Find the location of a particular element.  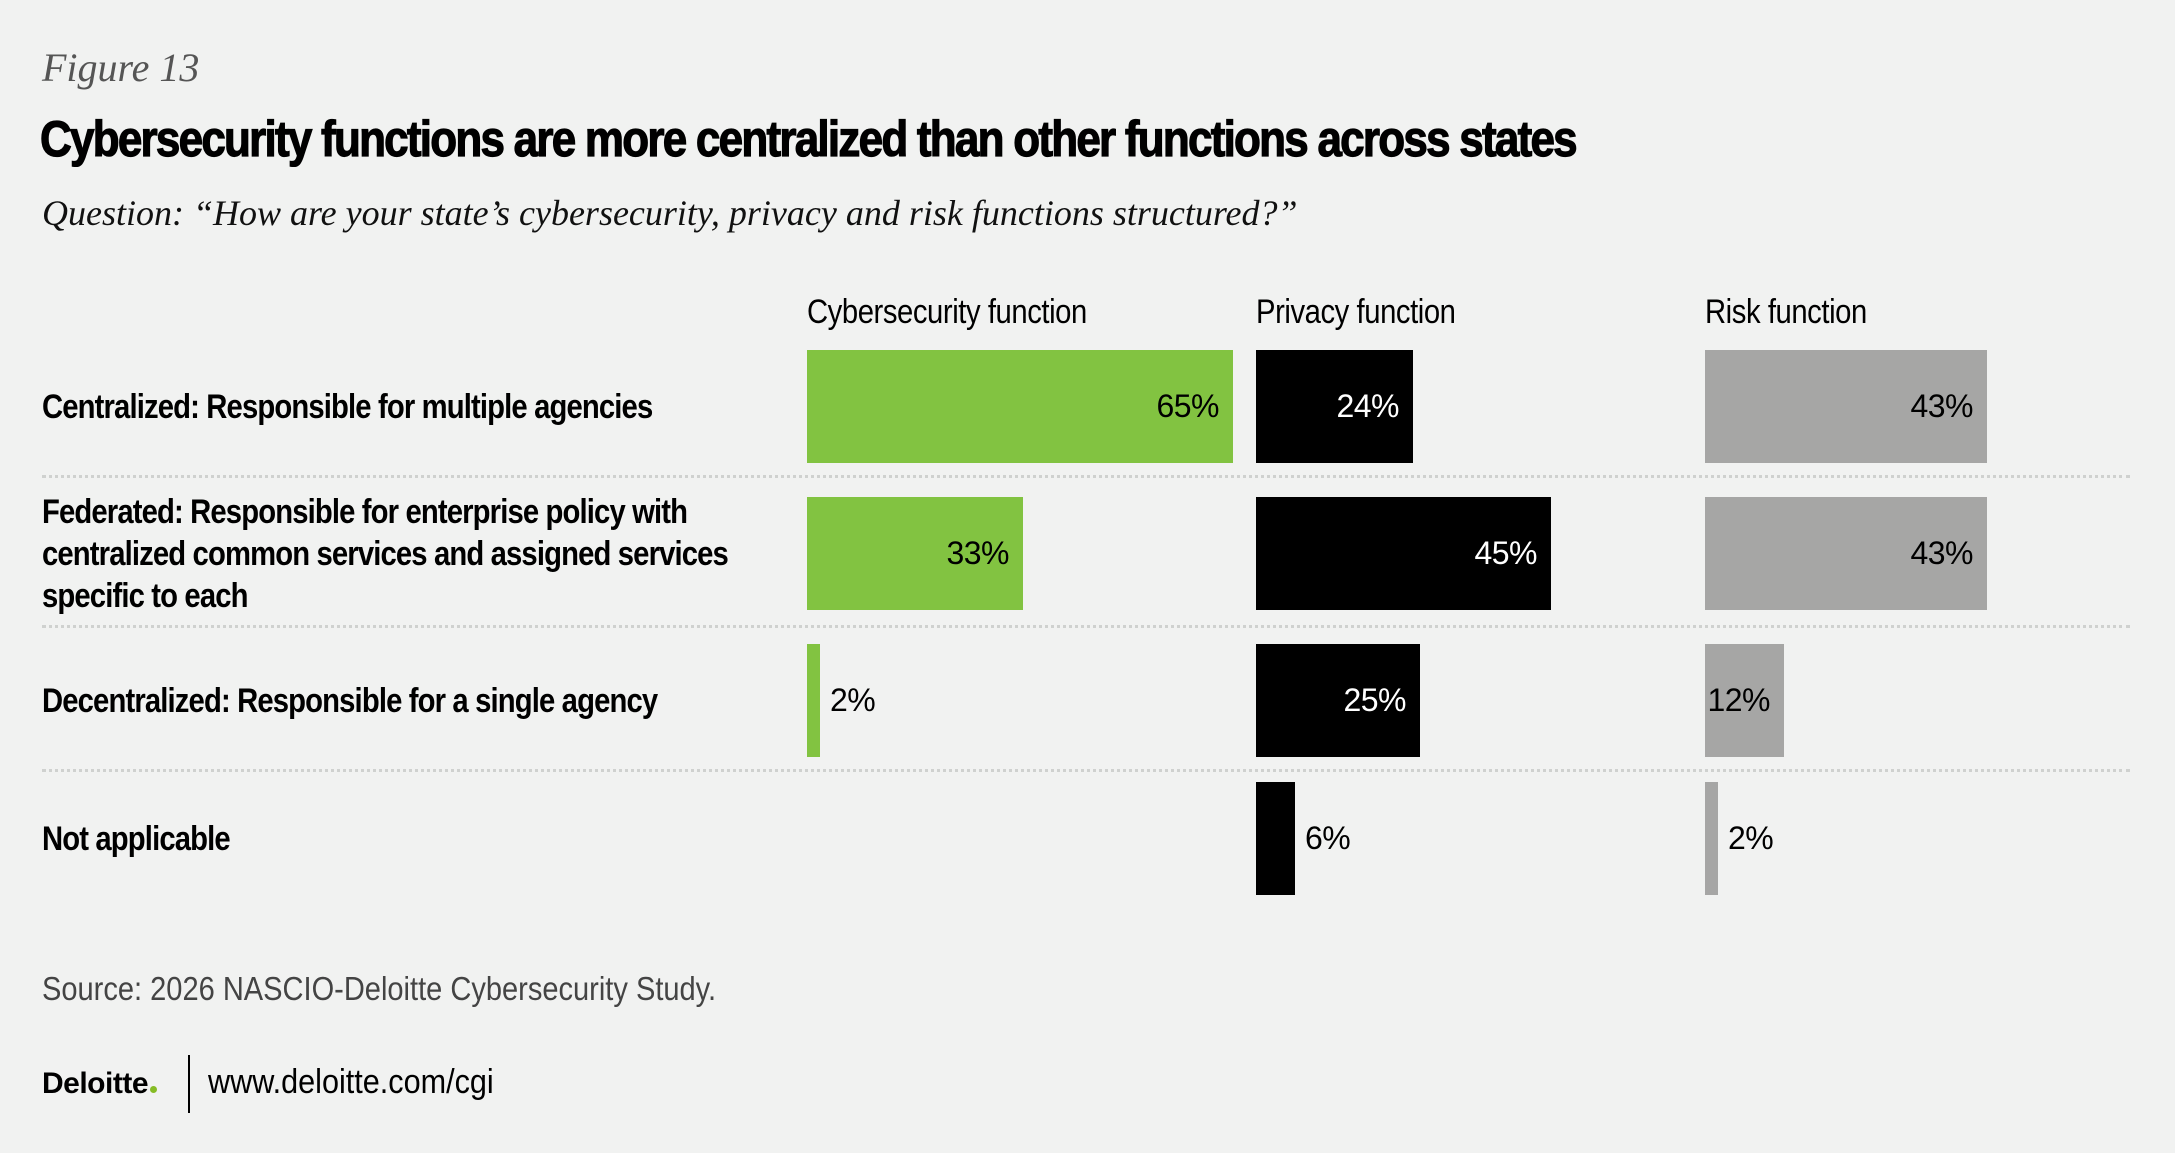

bar-value-label: 65% is located at coordinates (1187, 406).